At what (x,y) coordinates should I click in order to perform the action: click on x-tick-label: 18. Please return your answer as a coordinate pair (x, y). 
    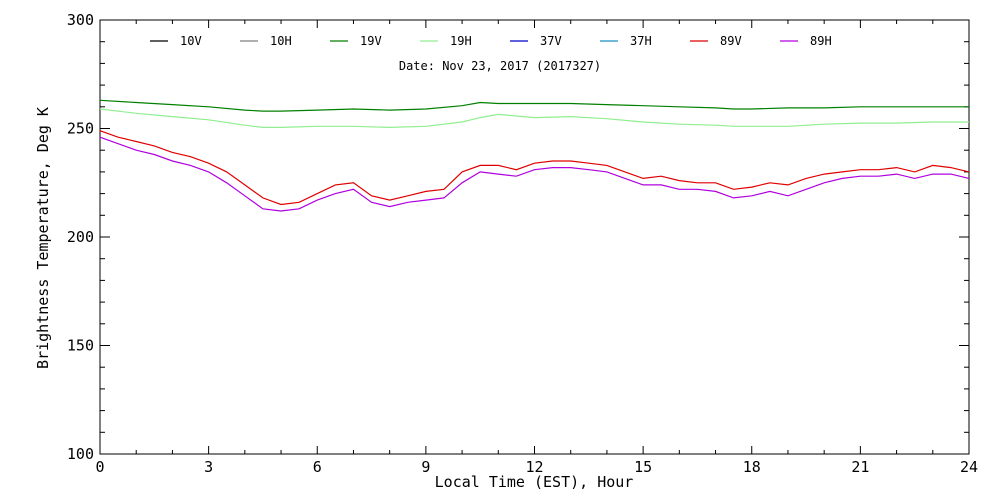
    Looking at the image, I should click on (752, 467).